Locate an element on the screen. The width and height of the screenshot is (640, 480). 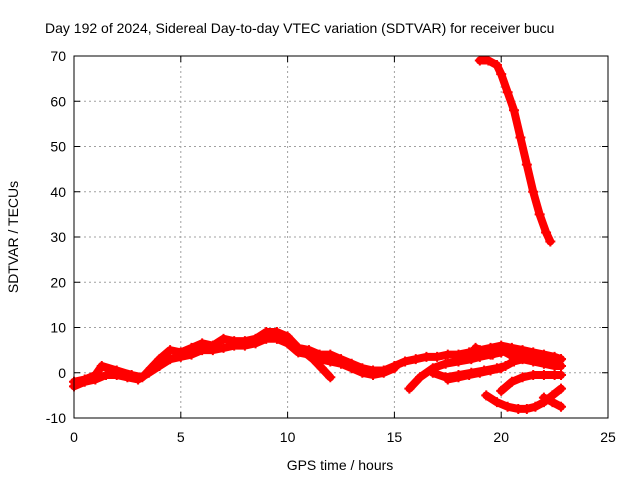
x-tick-label: 0 is located at coordinates (74, 437).